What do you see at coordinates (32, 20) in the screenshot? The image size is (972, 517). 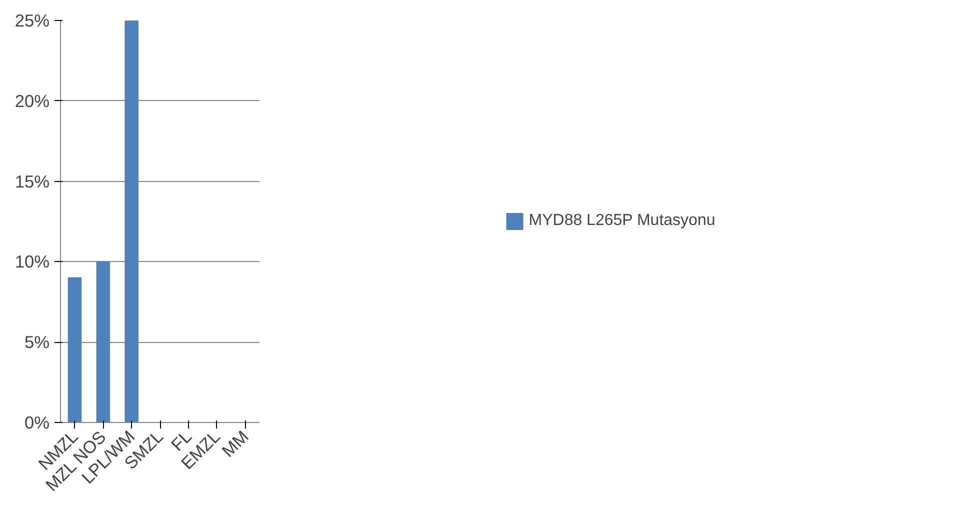 I see `y-tick-label: 25%` at bounding box center [32, 20].